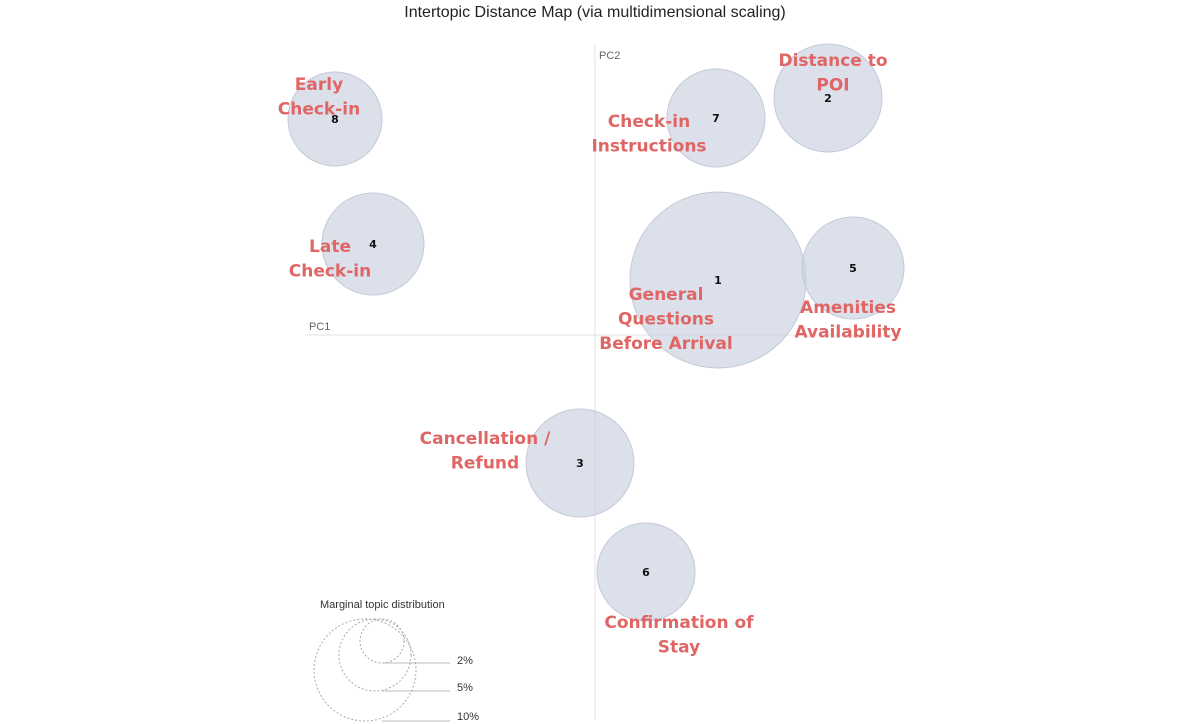 This screenshot has width=1180, height=724. I want to click on topic-number-8: 8, so click(335, 119).